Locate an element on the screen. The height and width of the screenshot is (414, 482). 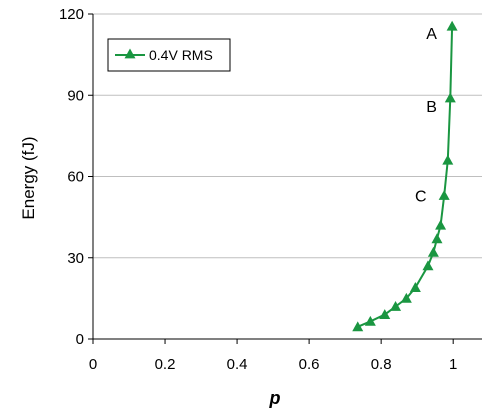
legend-box is located at coordinates (169, 55).